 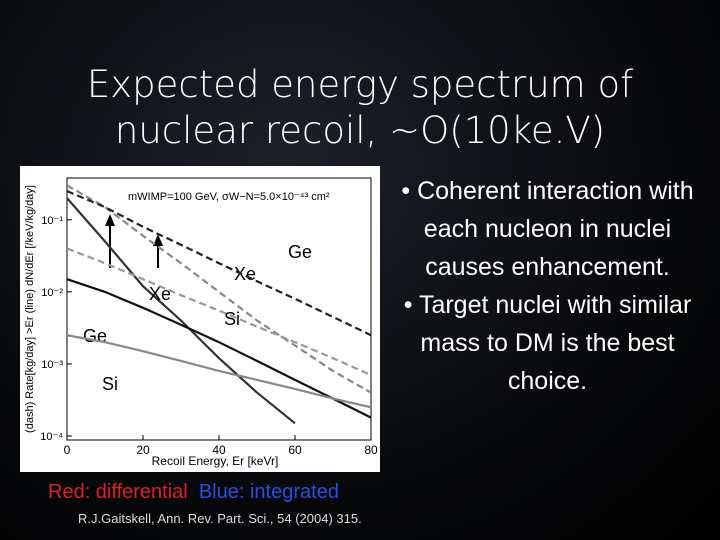 What do you see at coordinates (52, 293) in the screenshot?
I see `y-tick-label: 10⁻²` at bounding box center [52, 293].